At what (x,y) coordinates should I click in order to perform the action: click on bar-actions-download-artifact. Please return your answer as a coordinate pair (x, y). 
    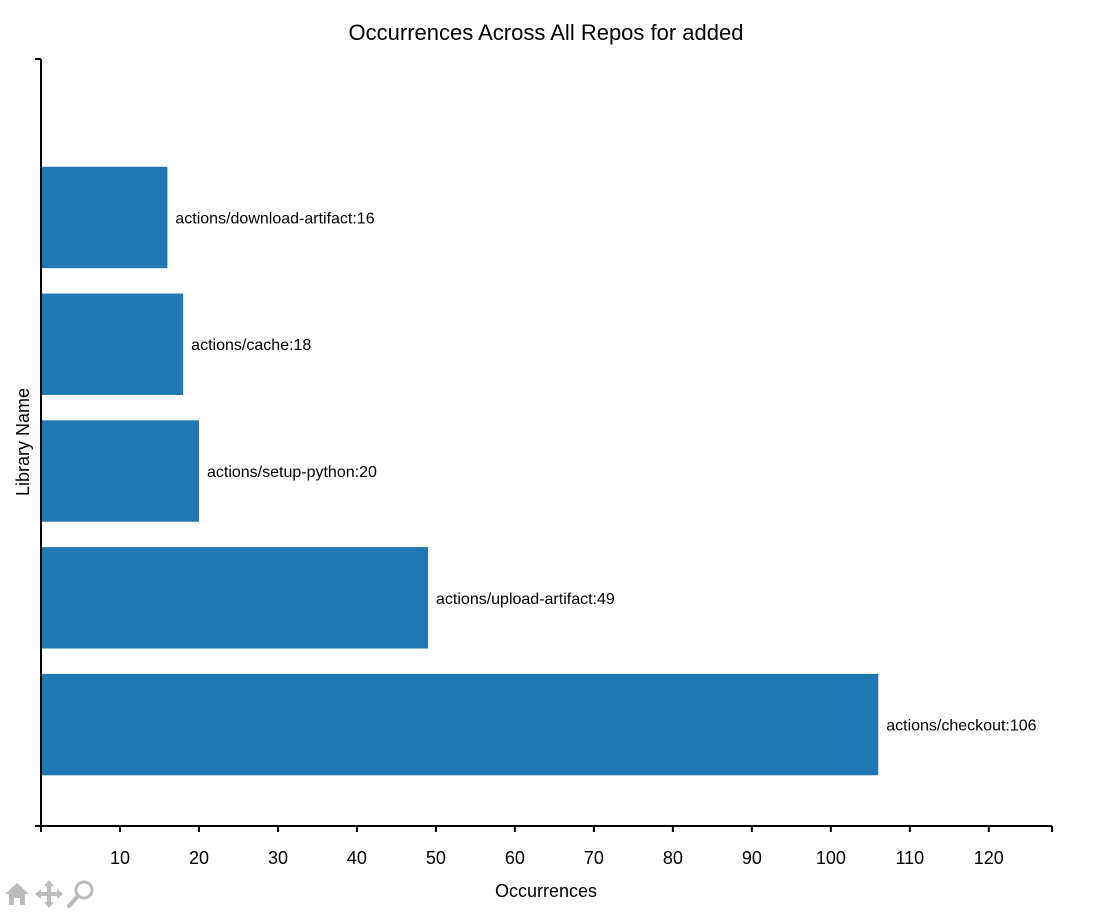
    Looking at the image, I should click on (104, 217).